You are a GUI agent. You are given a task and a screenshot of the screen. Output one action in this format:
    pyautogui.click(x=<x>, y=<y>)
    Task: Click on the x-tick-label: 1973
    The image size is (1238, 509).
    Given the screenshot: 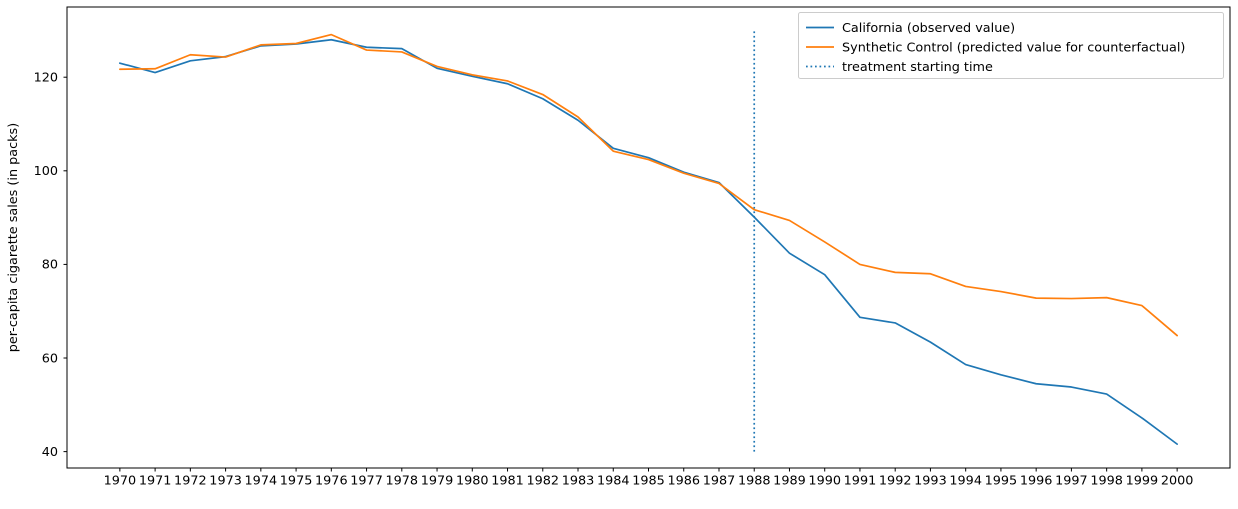 What is the action you would take?
    pyautogui.click(x=225, y=481)
    